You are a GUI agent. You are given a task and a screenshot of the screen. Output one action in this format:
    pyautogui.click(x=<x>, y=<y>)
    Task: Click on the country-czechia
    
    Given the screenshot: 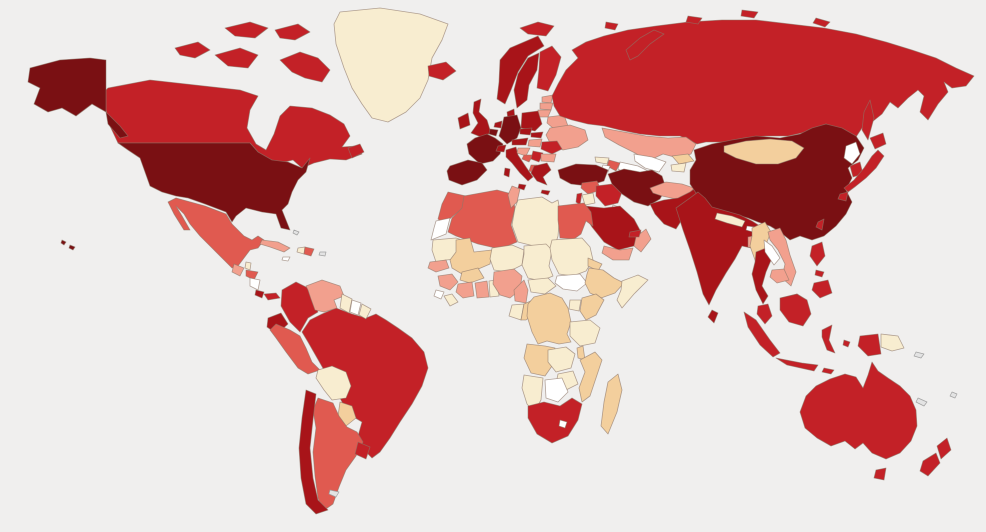 What is the action you would take?
    pyautogui.click(x=526, y=131)
    